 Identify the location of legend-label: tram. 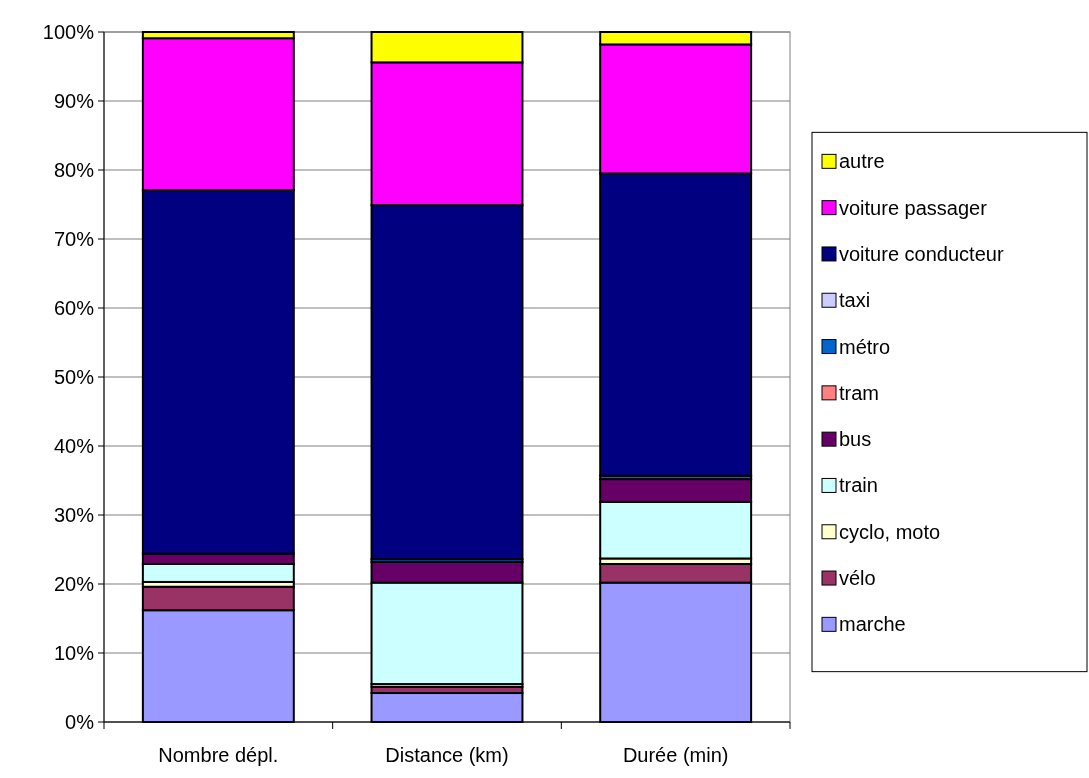
(859, 392).